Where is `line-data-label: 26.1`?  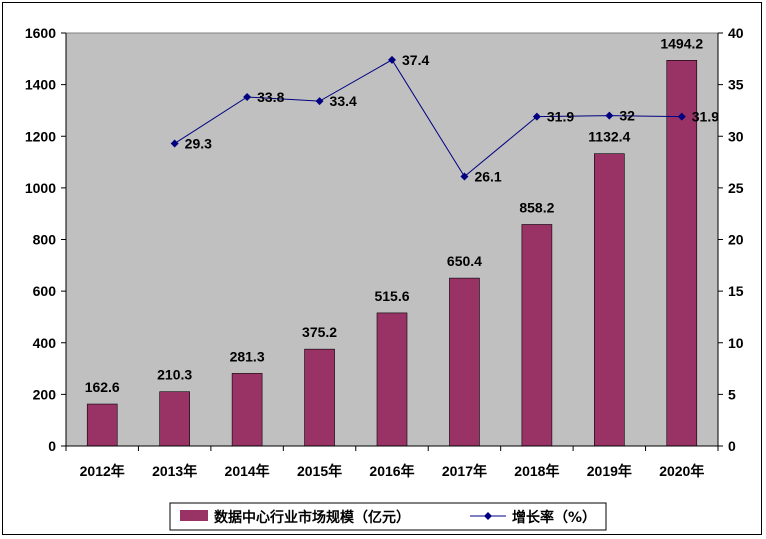 line-data-label: 26.1 is located at coordinates (487, 177).